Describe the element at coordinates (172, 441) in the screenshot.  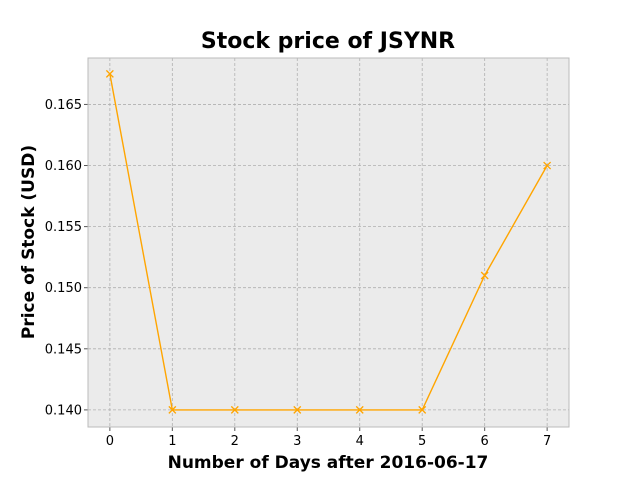
I see `x-tick-label: 1` at that location.